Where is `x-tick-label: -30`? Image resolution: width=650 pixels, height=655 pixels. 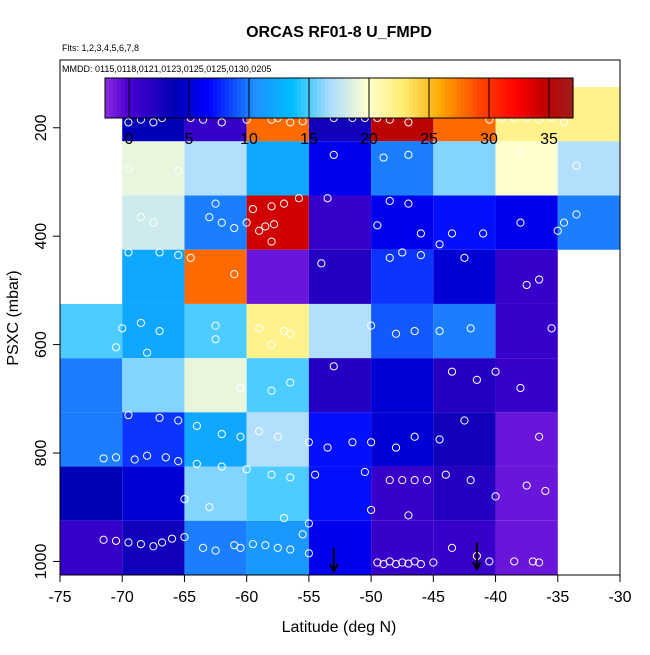
x-tick-label: -30 is located at coordinates (619, 597).